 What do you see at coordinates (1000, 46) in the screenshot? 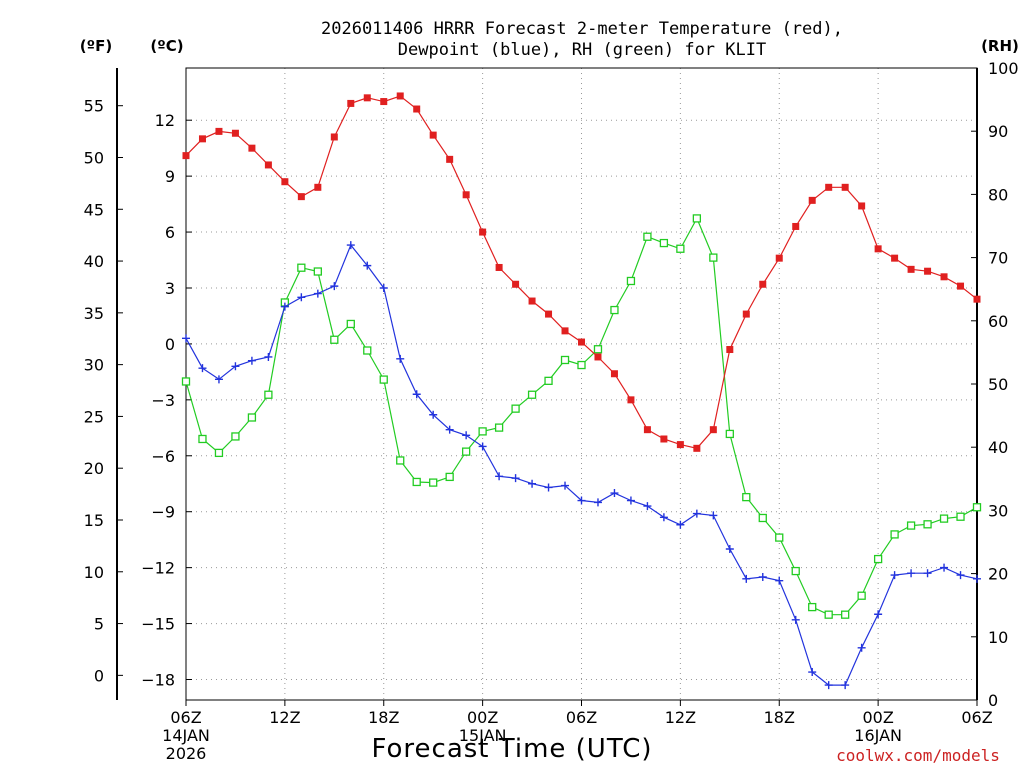
I see `rh-unit-label: (RH)` at bounding box center [1000, 46].